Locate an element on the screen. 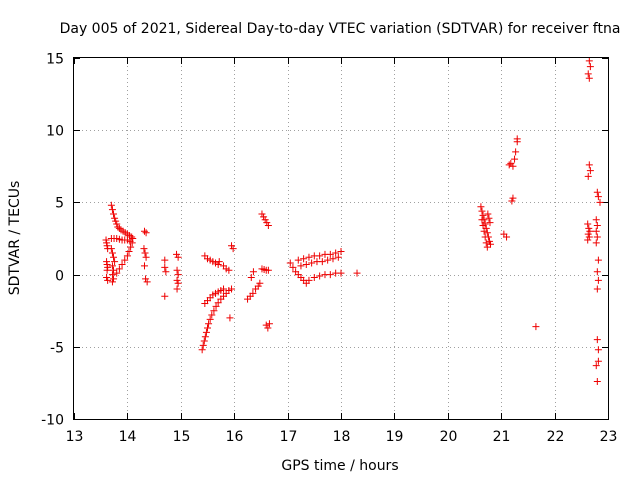 The image size is (640, 480). x-tick-label: 15 is located at coordinates (182, 437).